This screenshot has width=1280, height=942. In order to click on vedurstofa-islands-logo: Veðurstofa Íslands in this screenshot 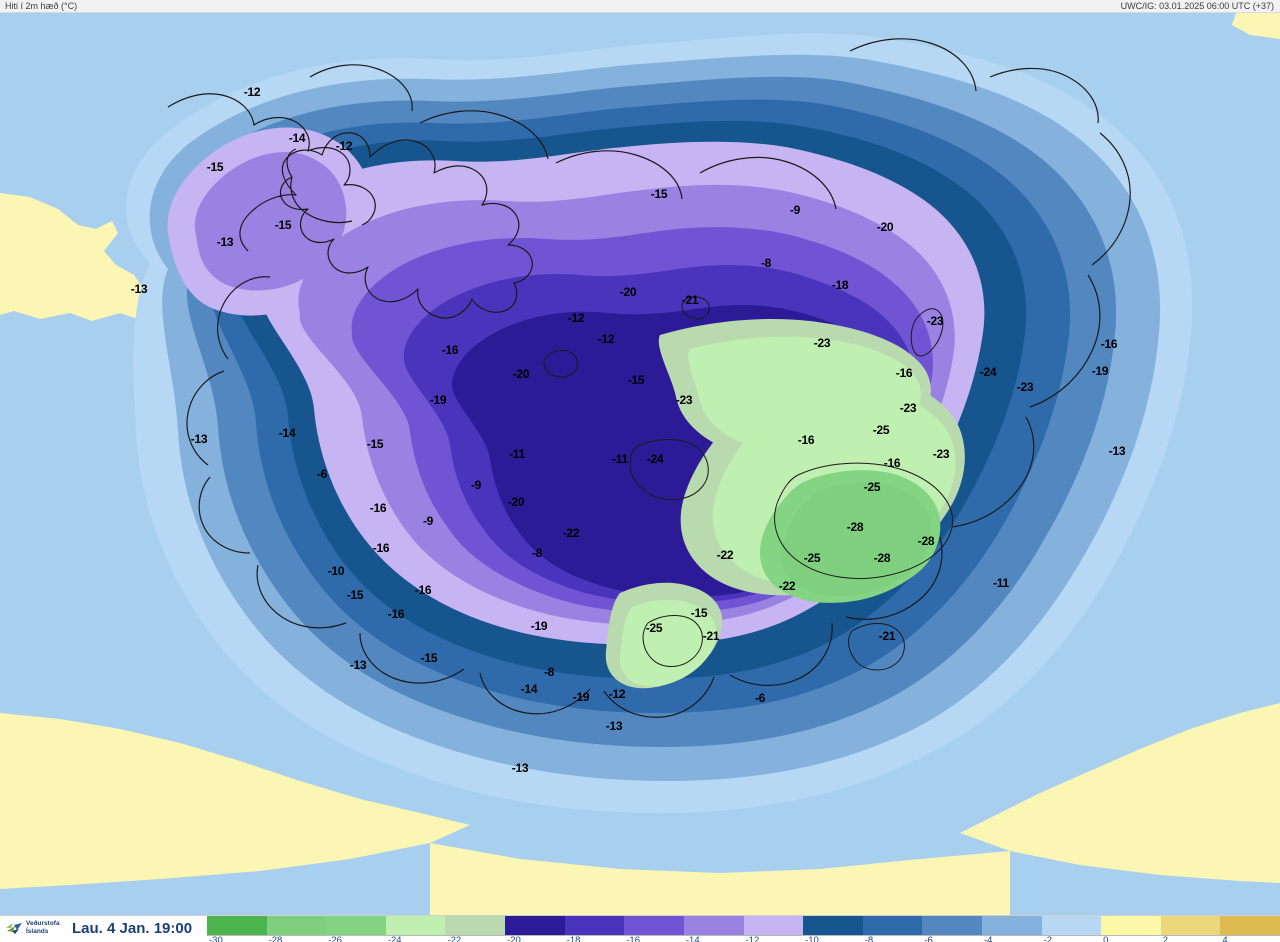, I will do `click(36, 929)`.